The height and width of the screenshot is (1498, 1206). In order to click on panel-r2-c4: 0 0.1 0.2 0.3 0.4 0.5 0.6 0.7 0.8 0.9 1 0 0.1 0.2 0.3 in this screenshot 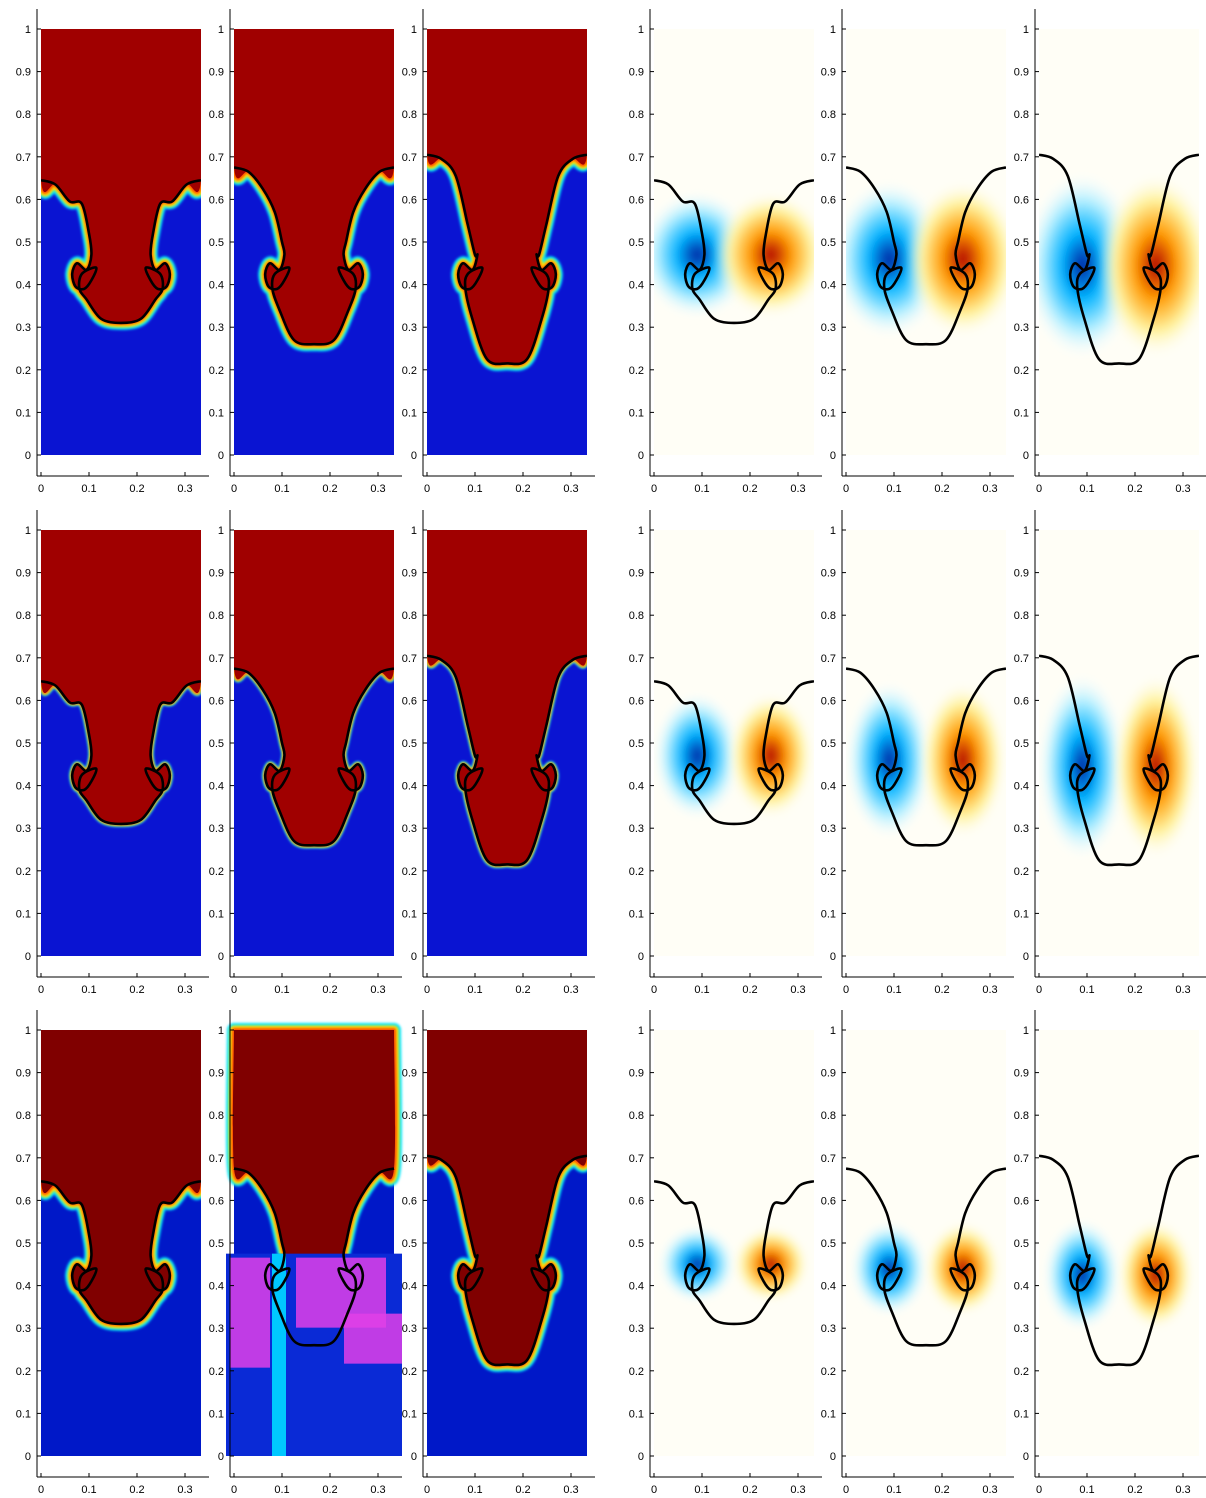, I will do `click(725, 753)`.